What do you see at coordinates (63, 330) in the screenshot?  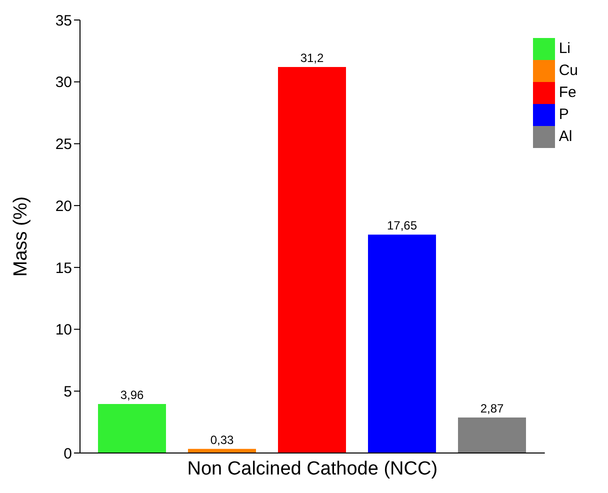 I see `y-tick-label: 10` at bounding box center [63, 330].